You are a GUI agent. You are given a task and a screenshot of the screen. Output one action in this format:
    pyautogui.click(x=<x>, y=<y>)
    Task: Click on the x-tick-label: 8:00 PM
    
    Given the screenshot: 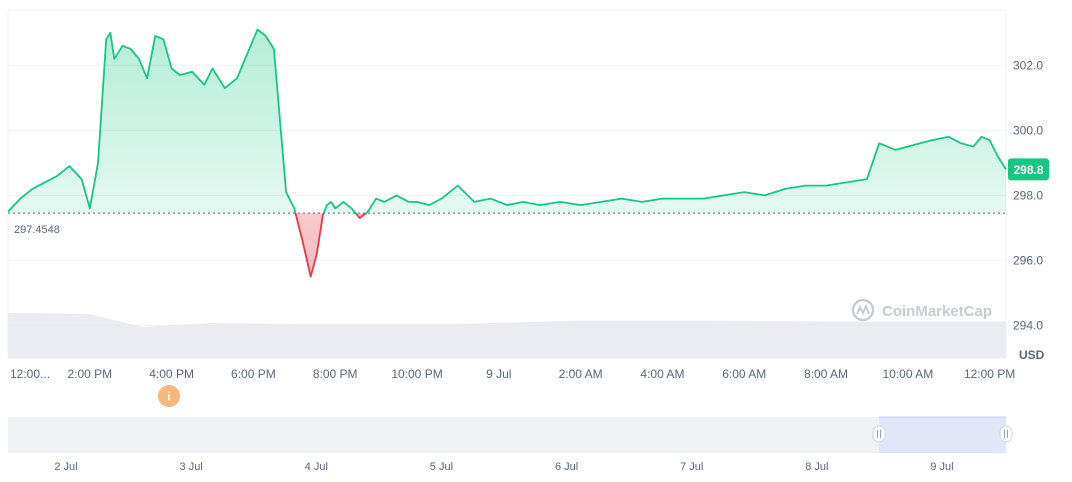 What is the action you would take?
    pyautogui.click(x=335, y=374)
    